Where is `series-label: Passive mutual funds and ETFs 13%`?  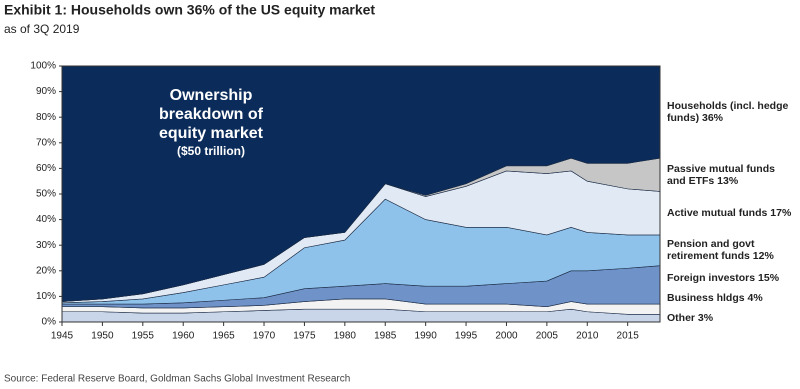
series-label: Passive mutual funds and ETFs 13% is located at coordinates (721, 174).